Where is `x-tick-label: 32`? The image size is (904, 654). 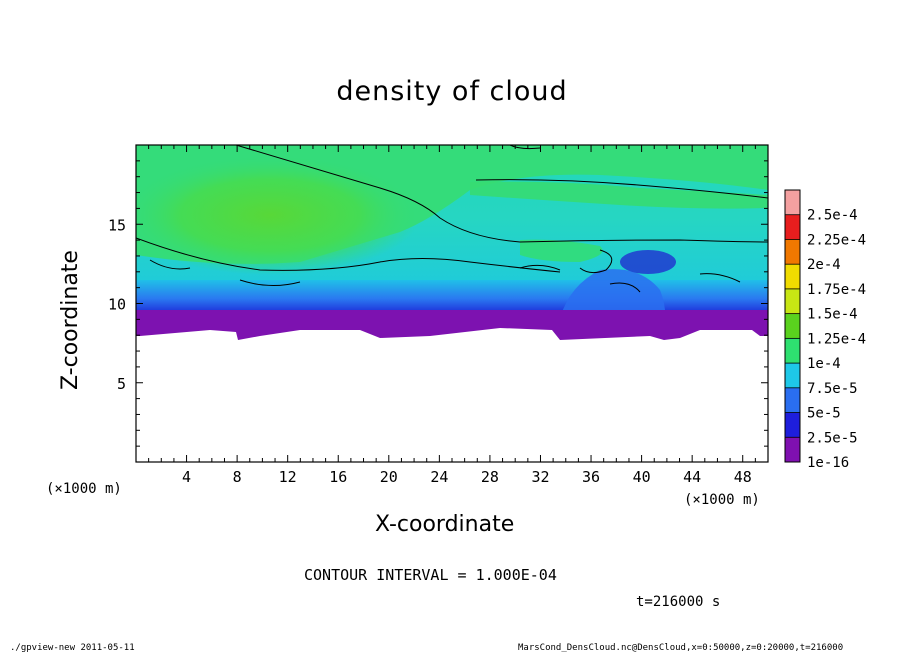 x-tick-label: 32 is located at coordinates (540, 477).